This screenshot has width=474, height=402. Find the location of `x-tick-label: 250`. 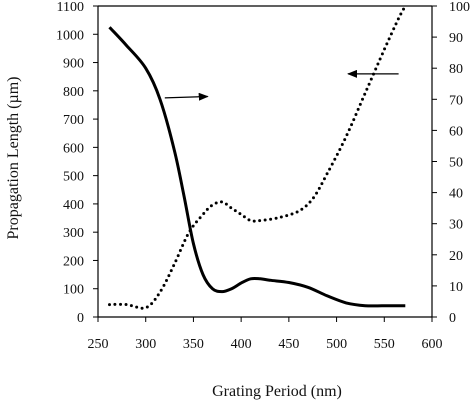

x-tick-label: 250 is located at coordinates (98, 344).